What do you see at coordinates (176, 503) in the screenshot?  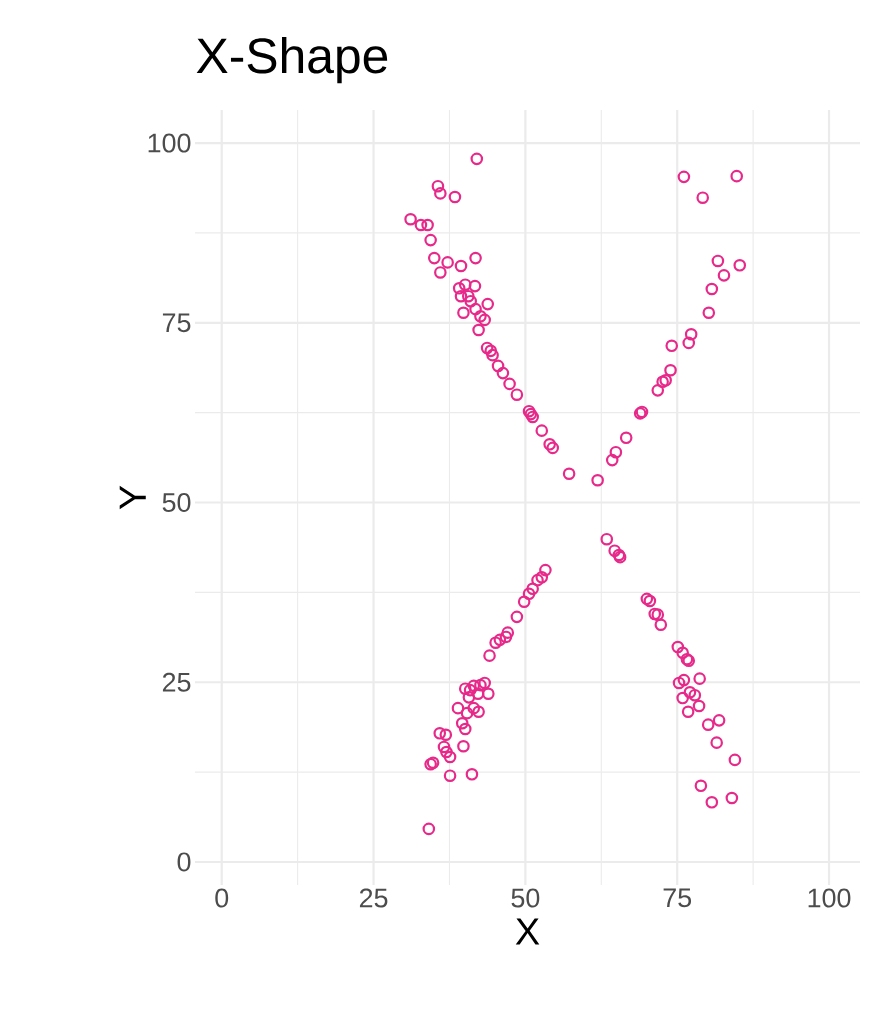 I see `y-tick-label: 50` at bounding box center [176, 503].